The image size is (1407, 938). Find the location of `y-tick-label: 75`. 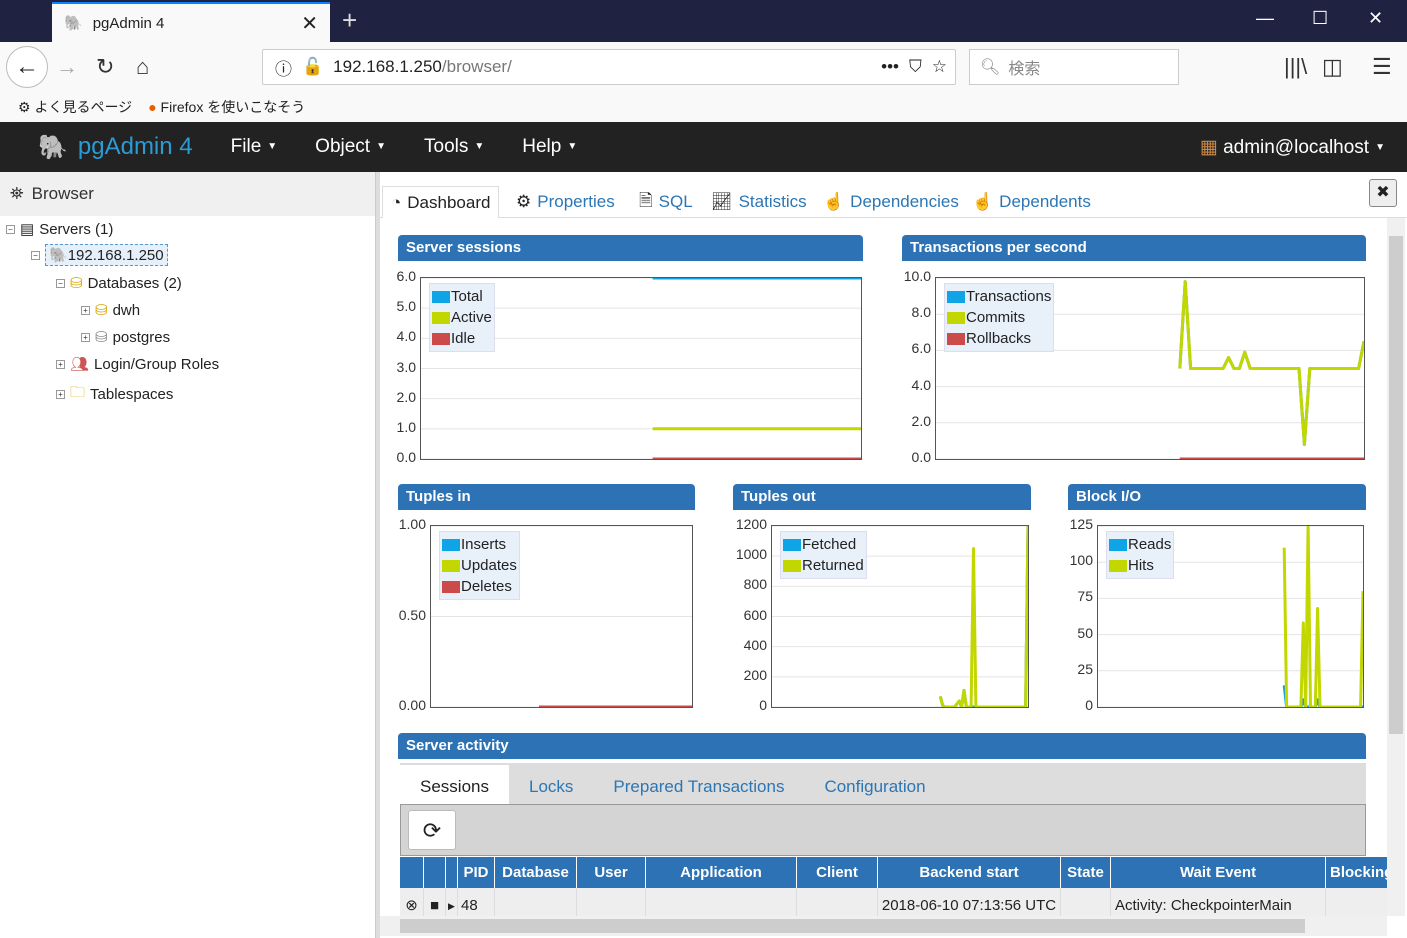

y-tick-label: 75 is located at coordinates (1085, 596).